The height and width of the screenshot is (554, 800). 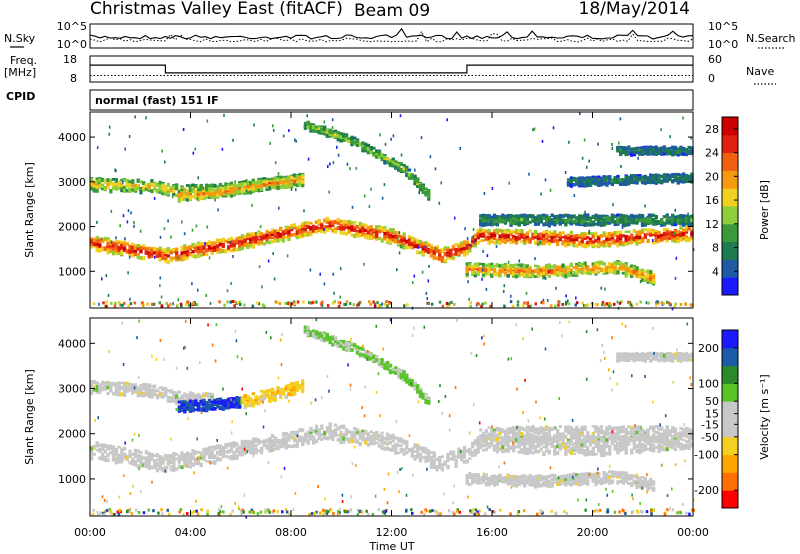 I want to click on power-colorbar-label: Power [dB], so click(x=764, y=210).